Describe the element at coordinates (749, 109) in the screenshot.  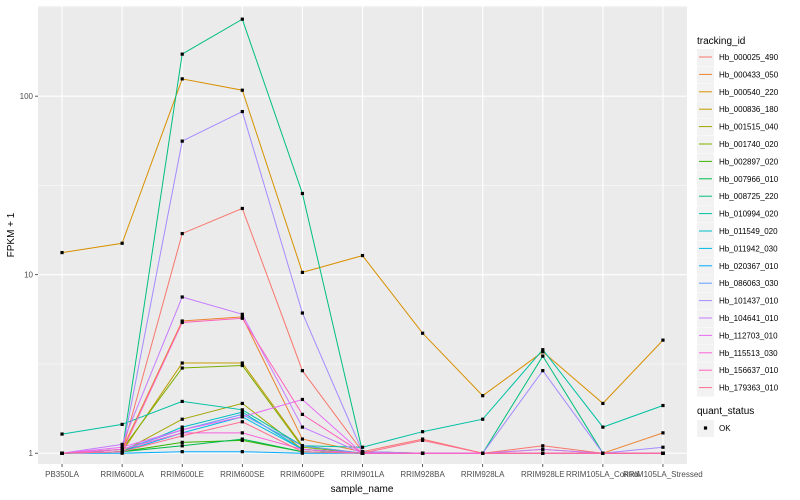
I see `legend-label: Hb_000836_180` at that location.